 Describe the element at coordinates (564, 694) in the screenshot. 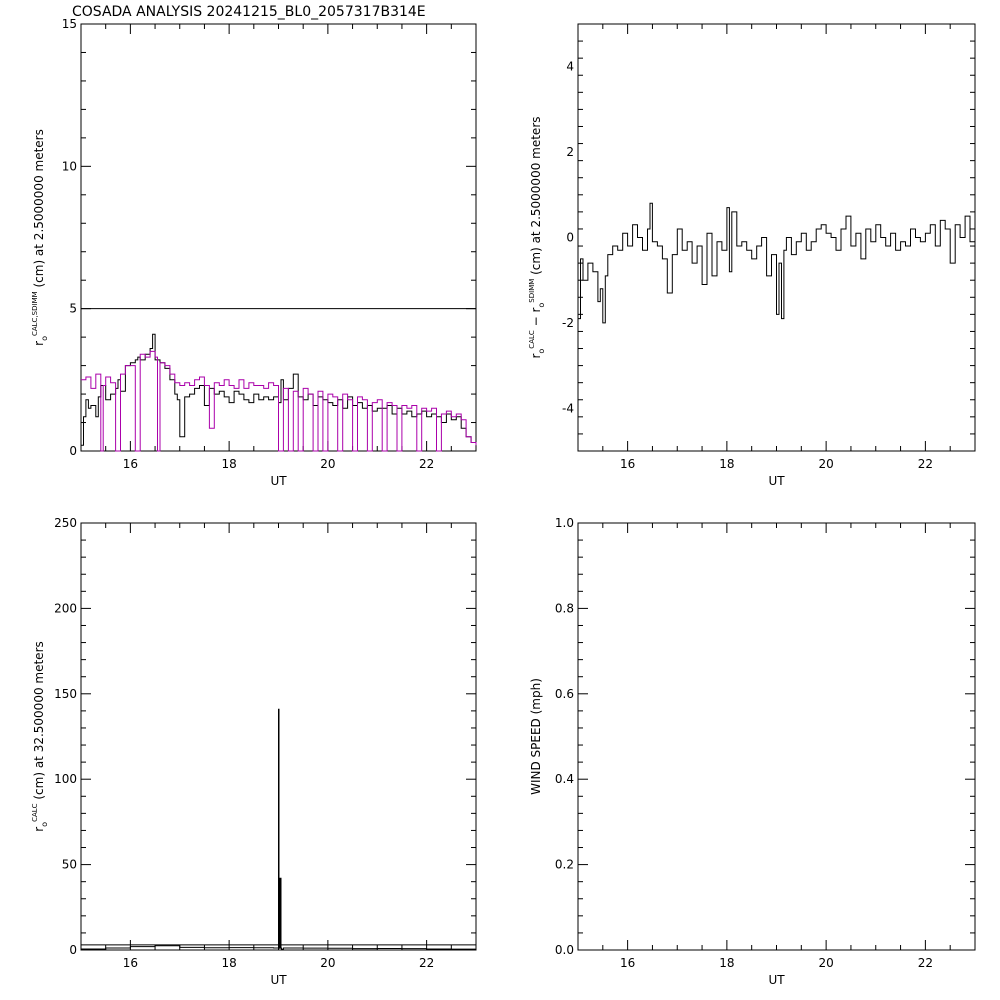

I see `y-tick-label: 0.6` at that location.